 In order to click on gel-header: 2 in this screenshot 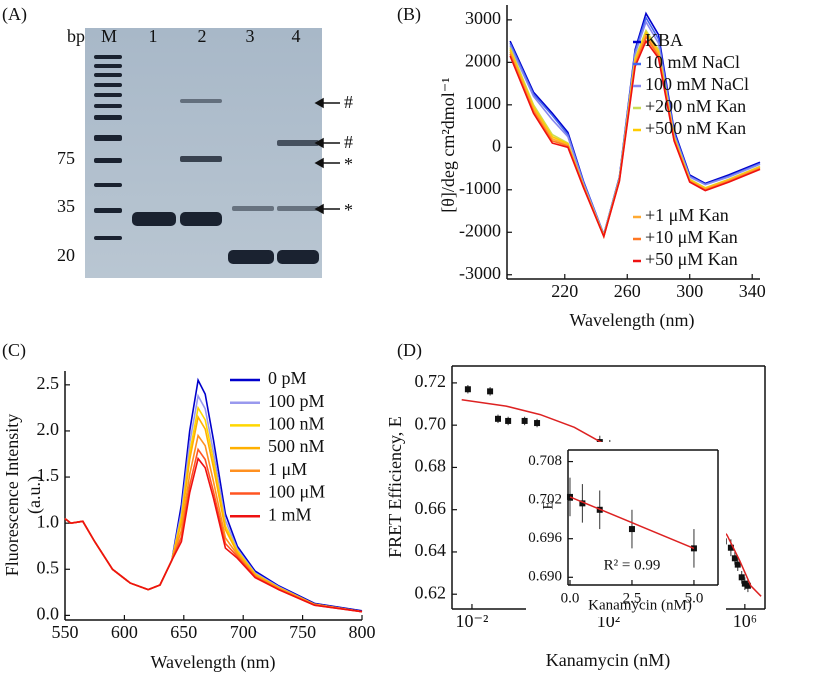, I will do `click(202, 36)`.